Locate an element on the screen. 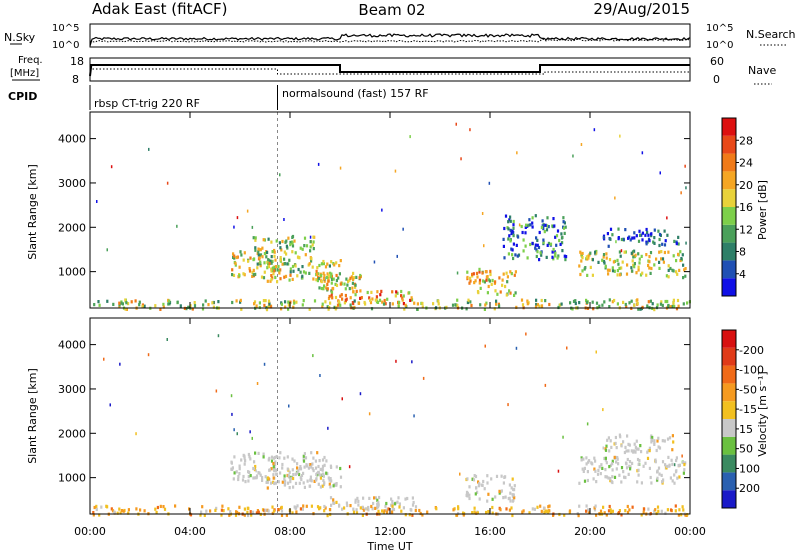  station-title: Adak East (fitACF) is located at coordinates (159, 9).